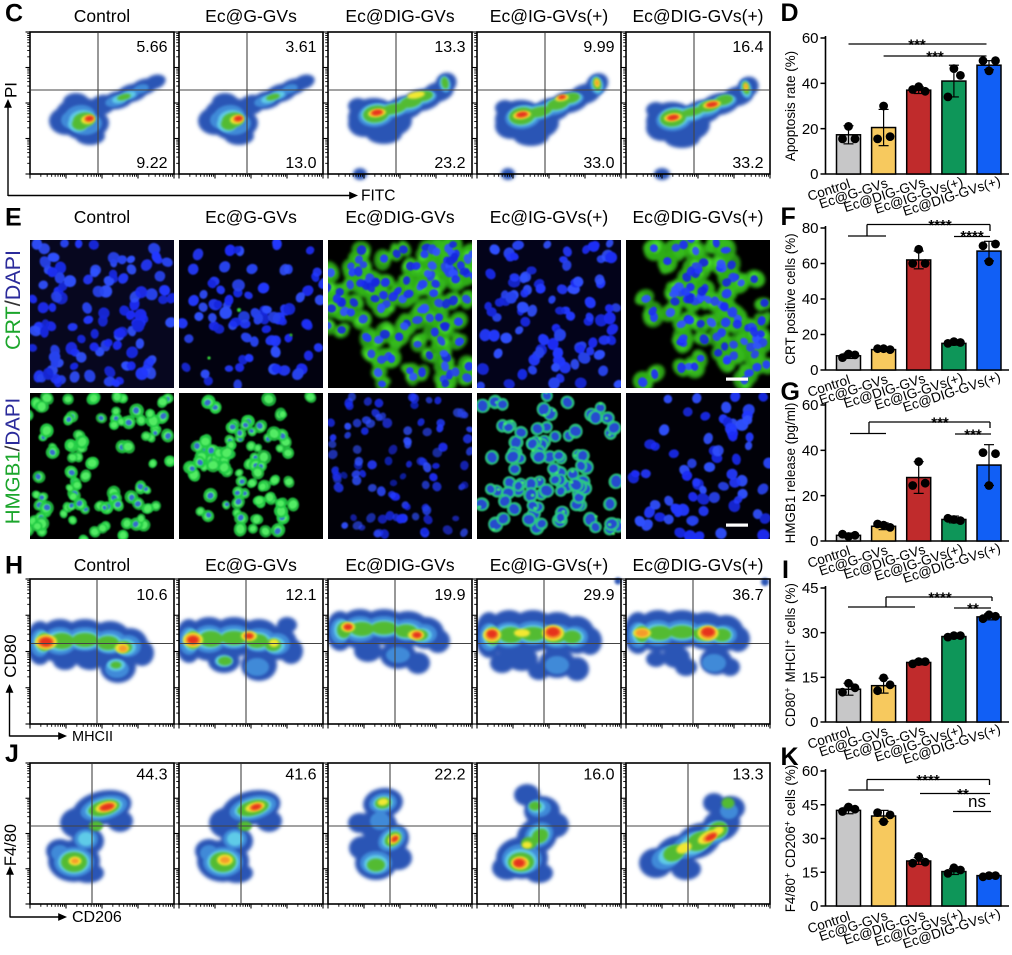  Describe the element at coordinates (790, 106) in the screenshot. I see `svg-text: Apoptosis rate (%)` at that location.